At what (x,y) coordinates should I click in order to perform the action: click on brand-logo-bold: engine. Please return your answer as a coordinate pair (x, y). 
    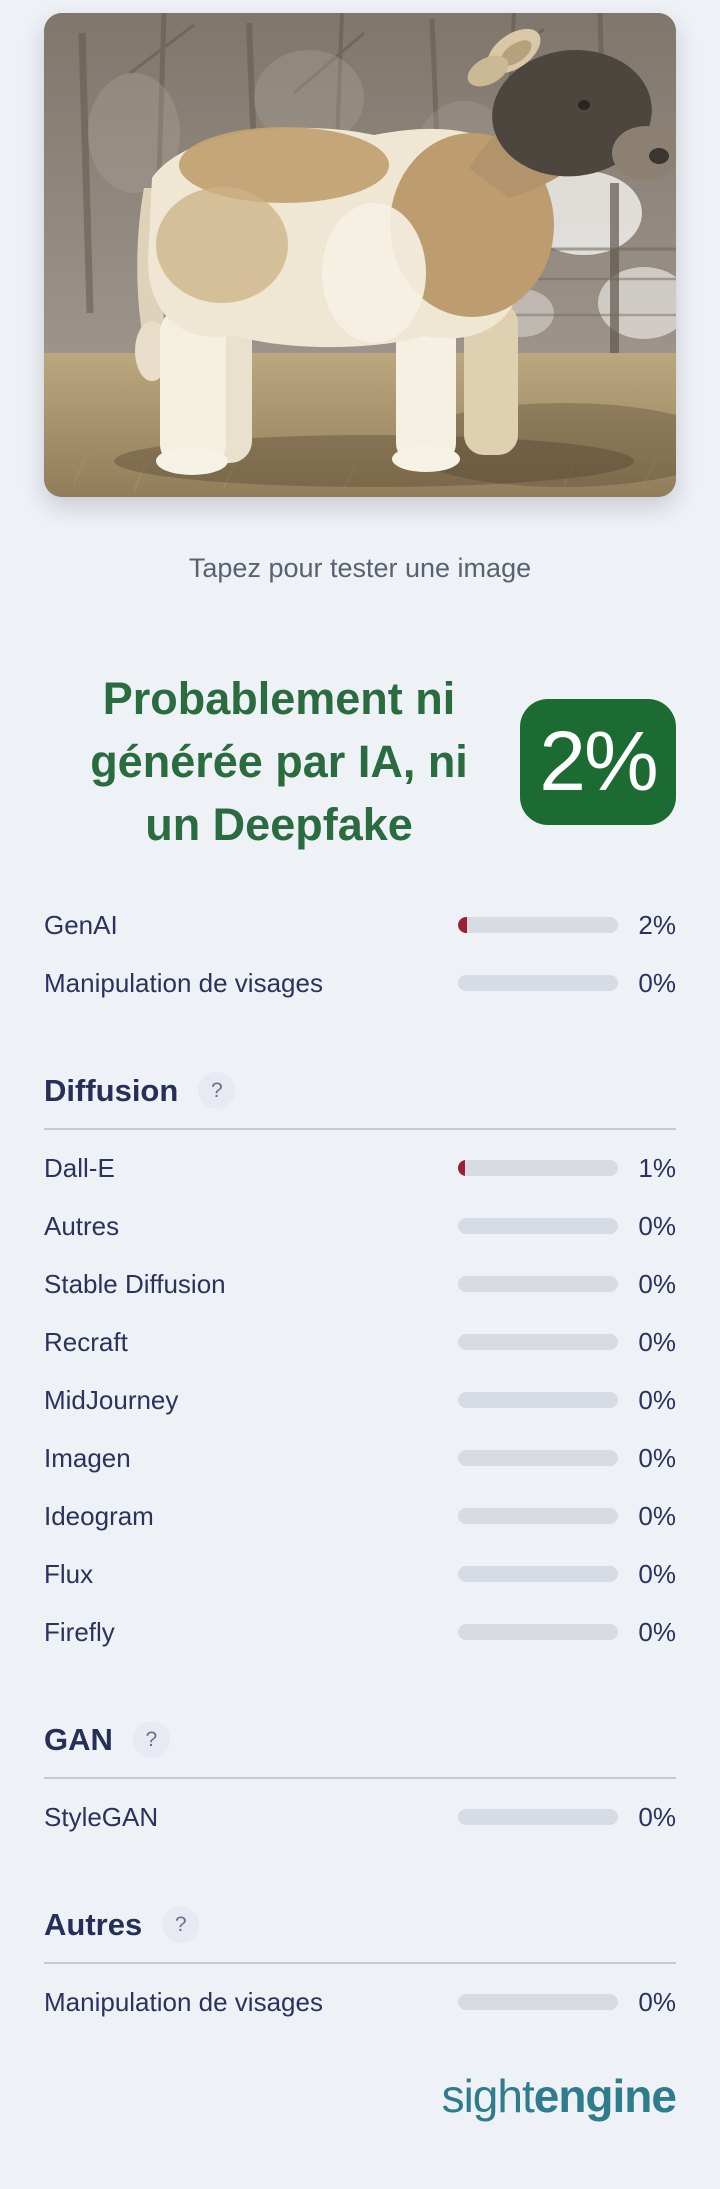
    Looking at the image, I should click on (605, 2096).